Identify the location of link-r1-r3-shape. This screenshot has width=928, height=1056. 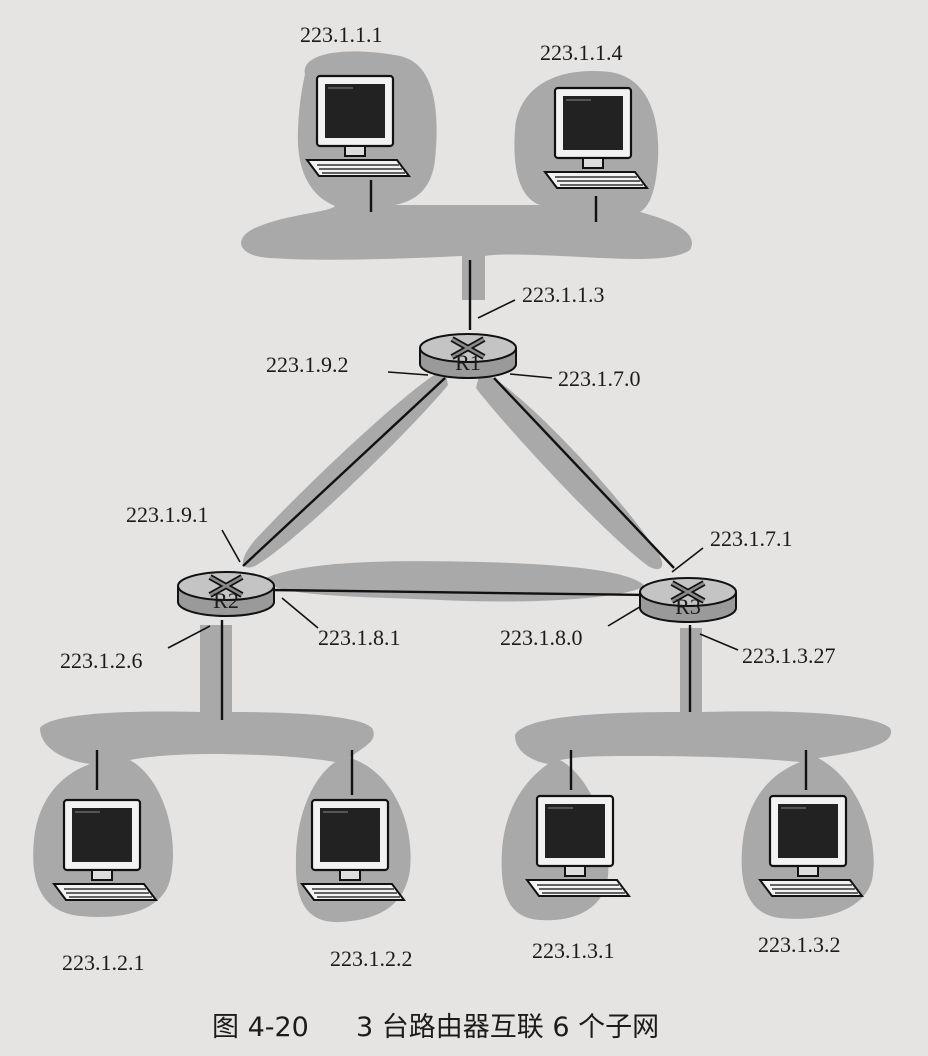
(569, 471).